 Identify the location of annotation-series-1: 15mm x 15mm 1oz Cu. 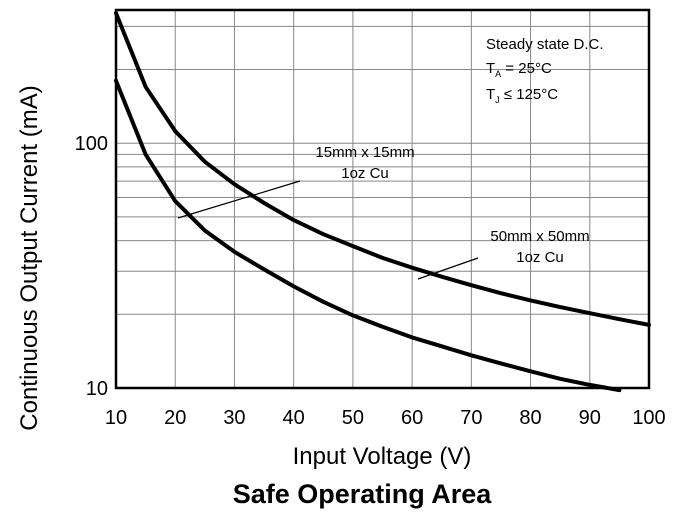
(296, 181).